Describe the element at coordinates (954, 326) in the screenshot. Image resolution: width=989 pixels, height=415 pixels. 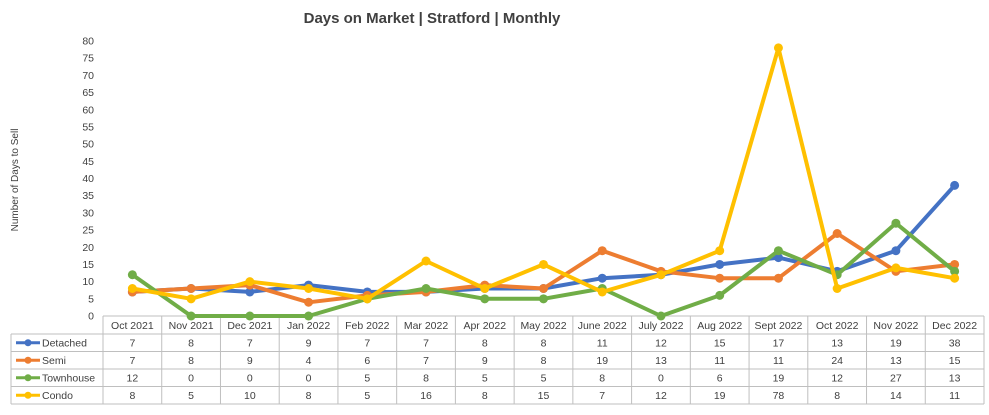
I see `x-category-label: Dec 2022` at that location.